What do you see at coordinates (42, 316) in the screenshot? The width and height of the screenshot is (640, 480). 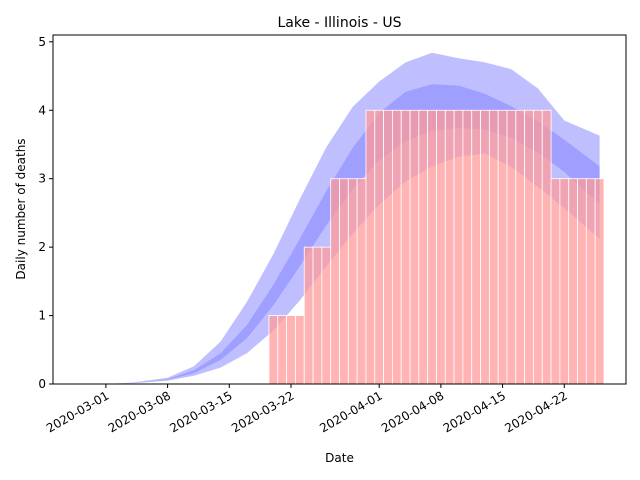 I see `y-tick-label: 1` at bounding box center [42, 316].